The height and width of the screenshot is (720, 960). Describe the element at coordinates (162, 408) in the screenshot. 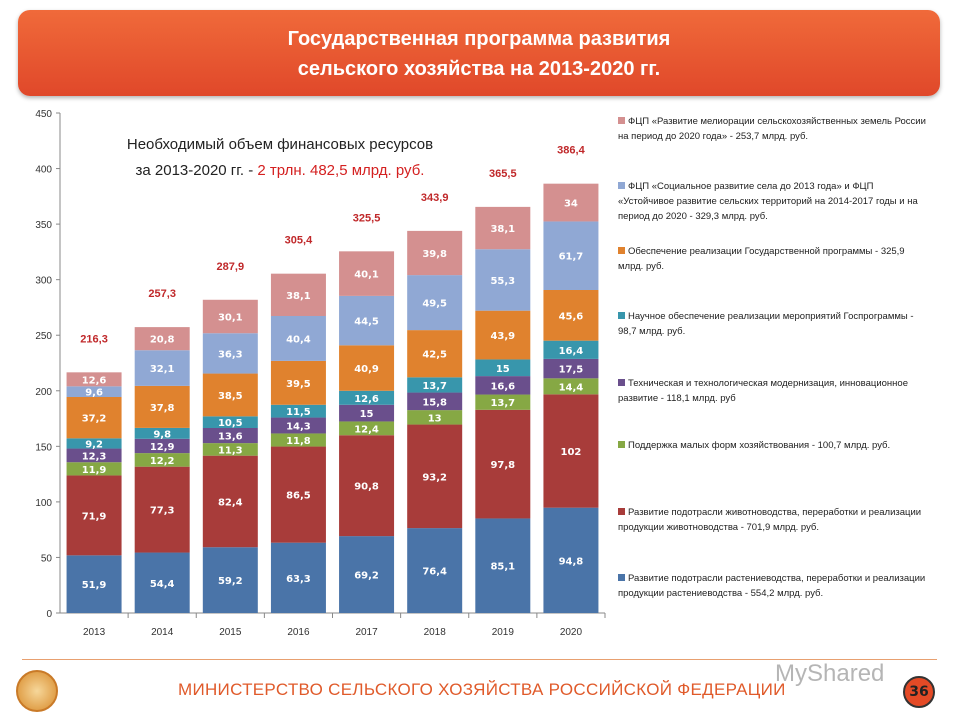

I see `data-label: 37,8` at that location.